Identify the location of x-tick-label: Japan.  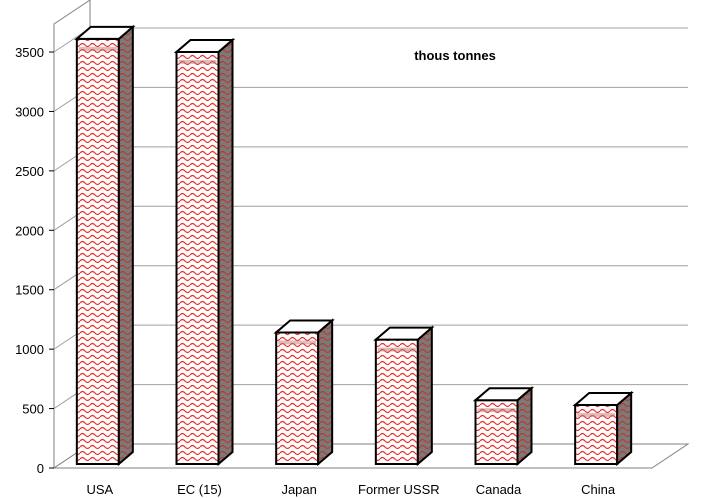
(298, 489).